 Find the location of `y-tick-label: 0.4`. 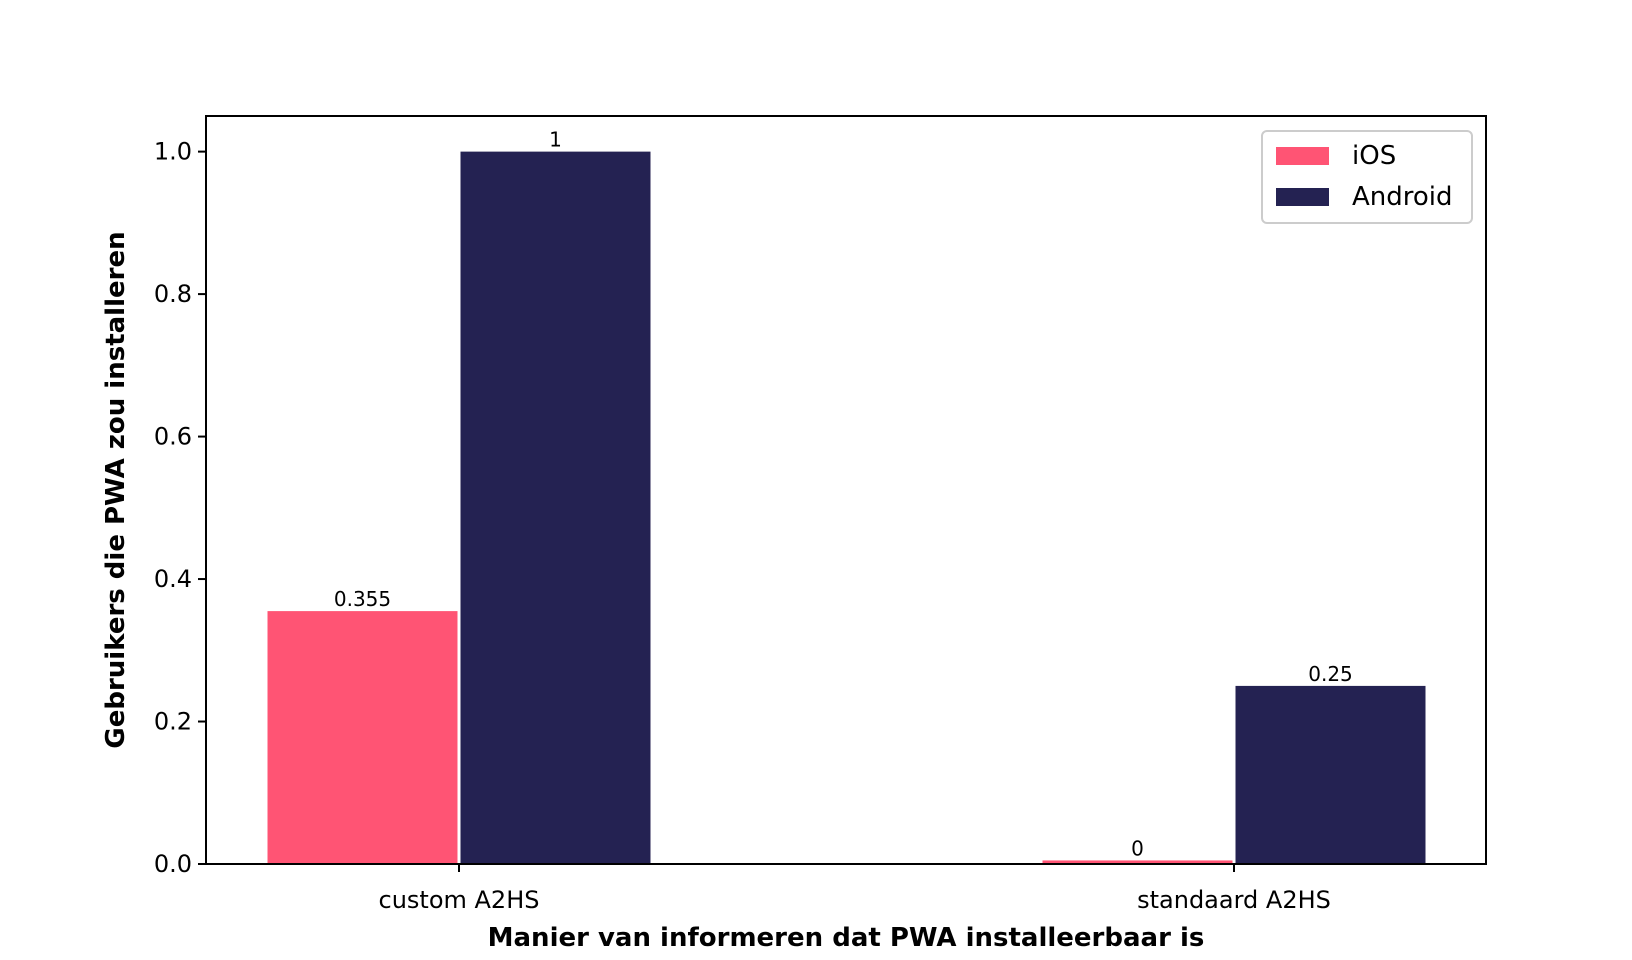

y-tick-label: 0.4 is located at coordinates (173, 579).